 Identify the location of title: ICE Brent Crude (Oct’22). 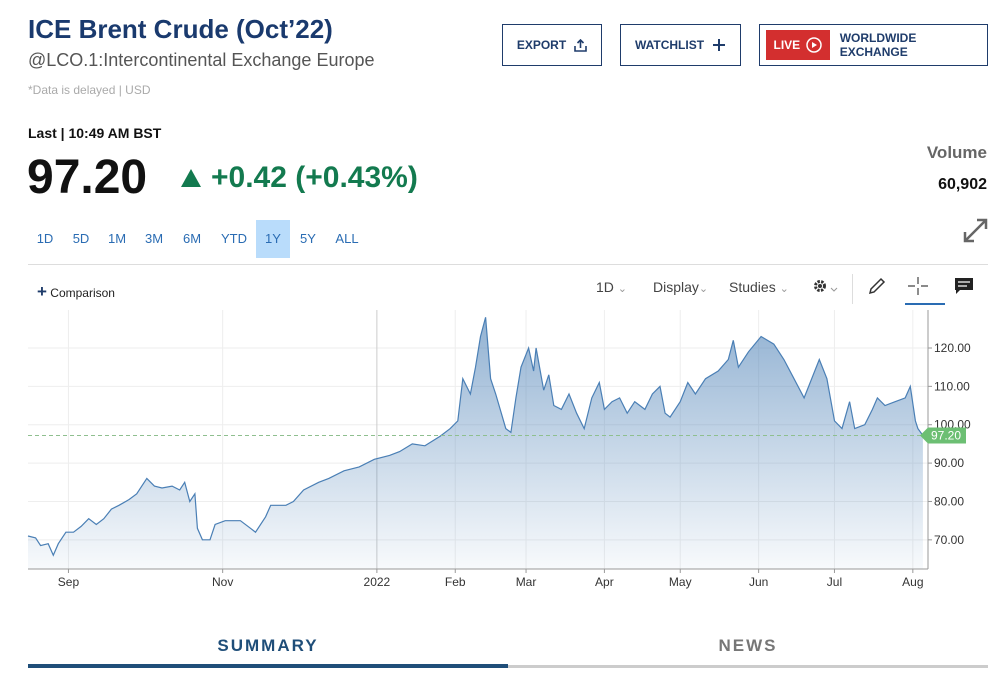
(180, 29).